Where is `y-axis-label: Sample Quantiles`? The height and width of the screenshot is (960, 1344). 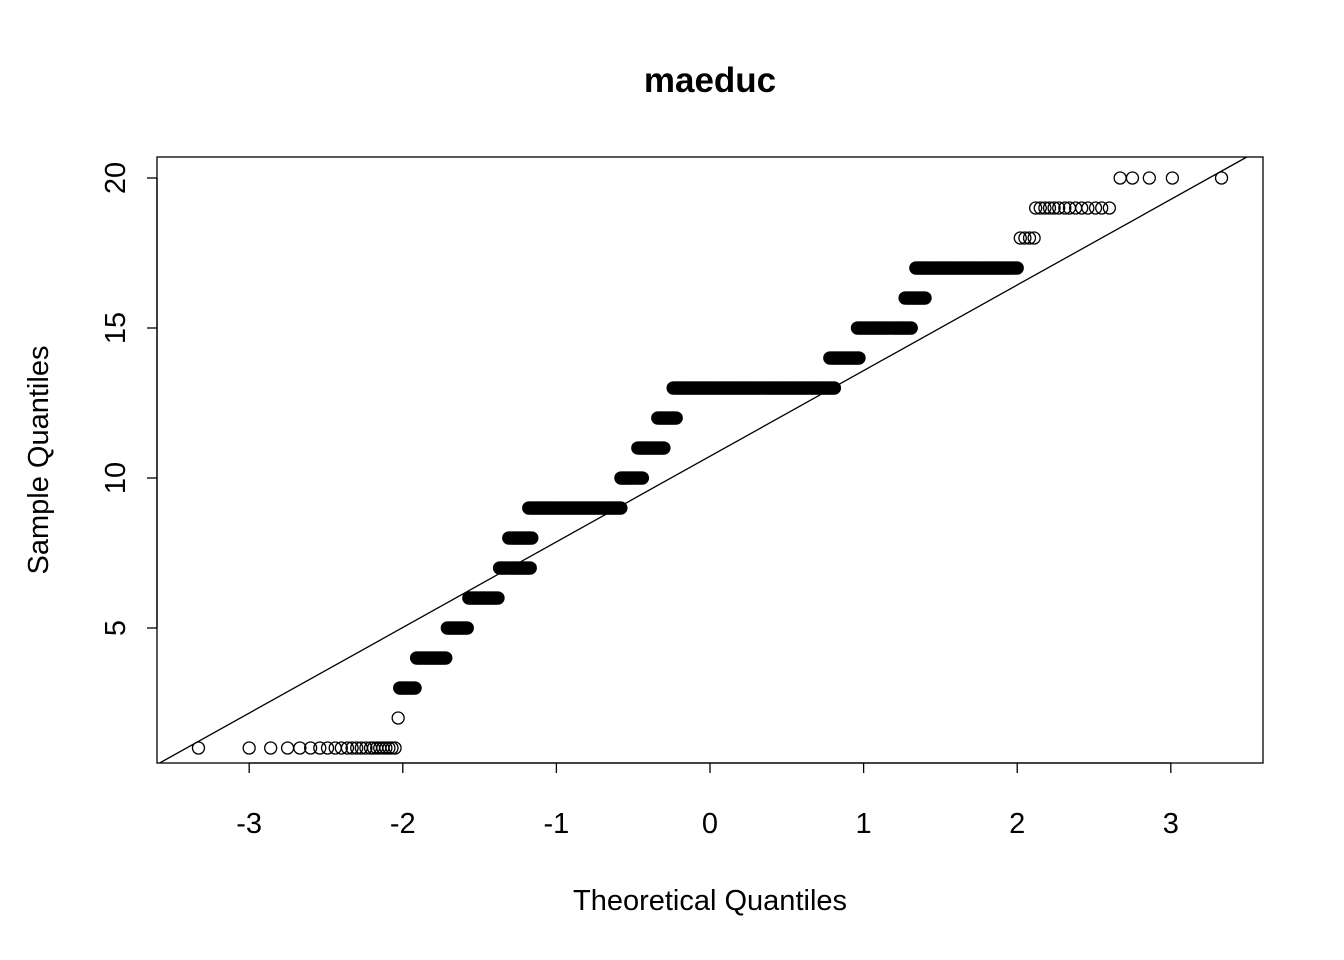
y-axis-label: Sample Quantiles is located at coordinates (39, 460).